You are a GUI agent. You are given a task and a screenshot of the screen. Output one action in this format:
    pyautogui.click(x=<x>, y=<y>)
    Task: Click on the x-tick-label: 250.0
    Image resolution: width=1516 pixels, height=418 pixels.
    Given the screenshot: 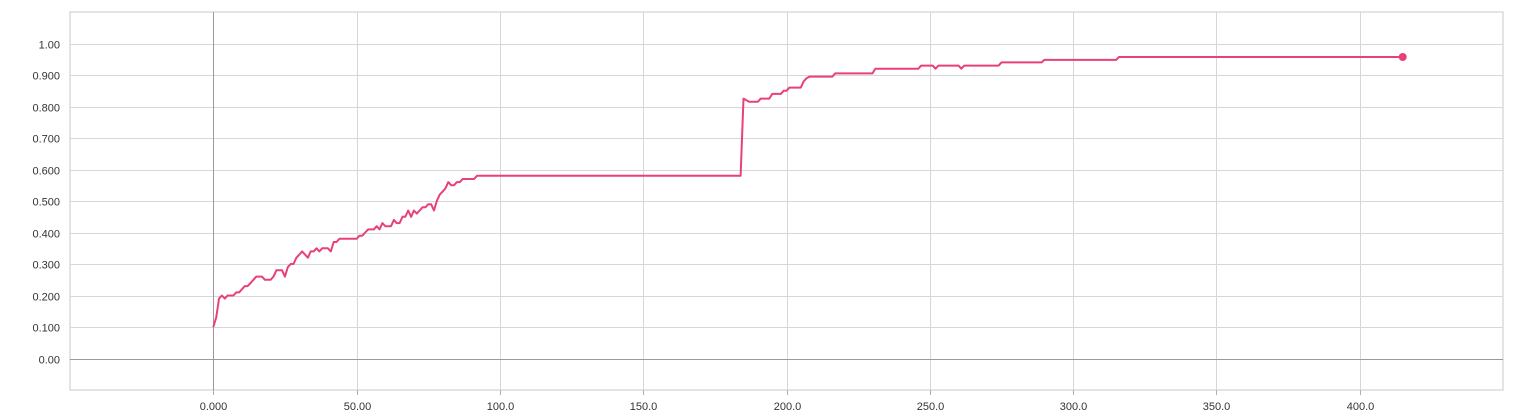 What is the action you would take?
    pyautogui.click(x=931, y=407)
    